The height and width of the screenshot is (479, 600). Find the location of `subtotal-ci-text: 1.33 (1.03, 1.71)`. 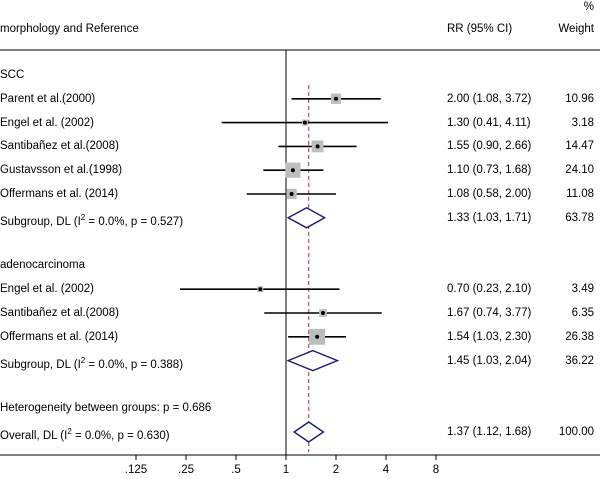

subtotal-ci-text: 1.33 (1.03, 1.71) is located at coordinates (489, 217).